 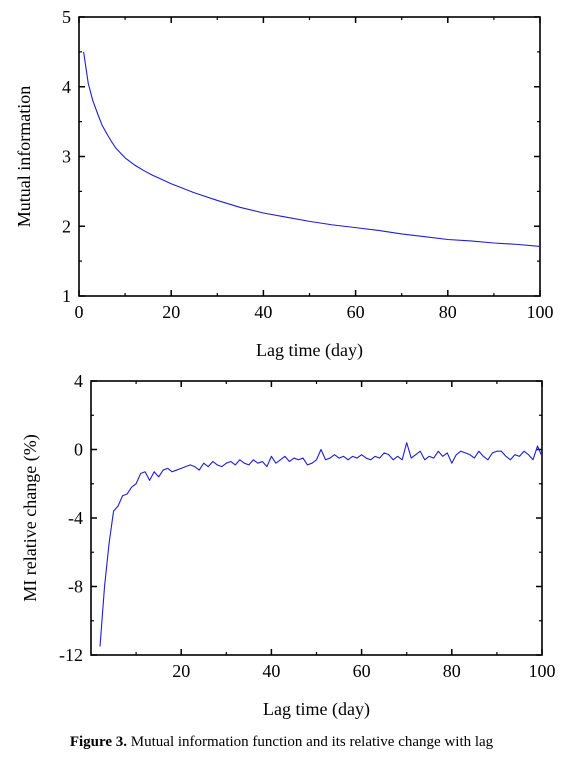 What do you see at coordinates (66, 226) in the screenshot?
I see `y-tick-label: 2` at bounding box center [66, 226].